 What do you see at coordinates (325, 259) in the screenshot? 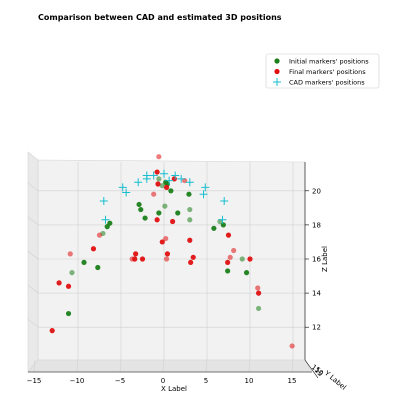
I see `z-axis-label: Z Label` at bounding box center [325, 259].